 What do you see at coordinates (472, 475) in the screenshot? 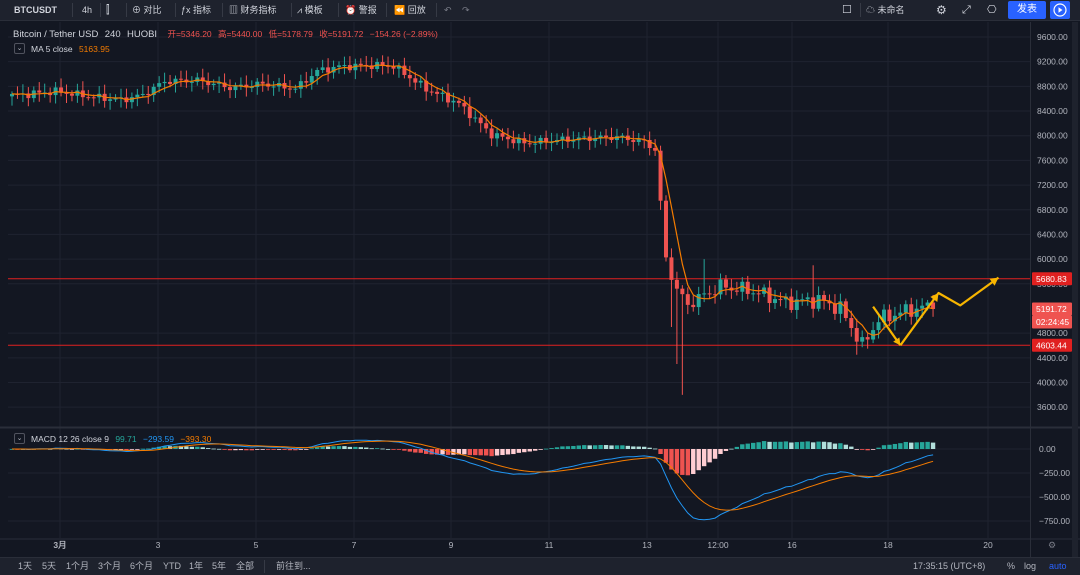
I see `signal-line` at bounding box center [472, 475].